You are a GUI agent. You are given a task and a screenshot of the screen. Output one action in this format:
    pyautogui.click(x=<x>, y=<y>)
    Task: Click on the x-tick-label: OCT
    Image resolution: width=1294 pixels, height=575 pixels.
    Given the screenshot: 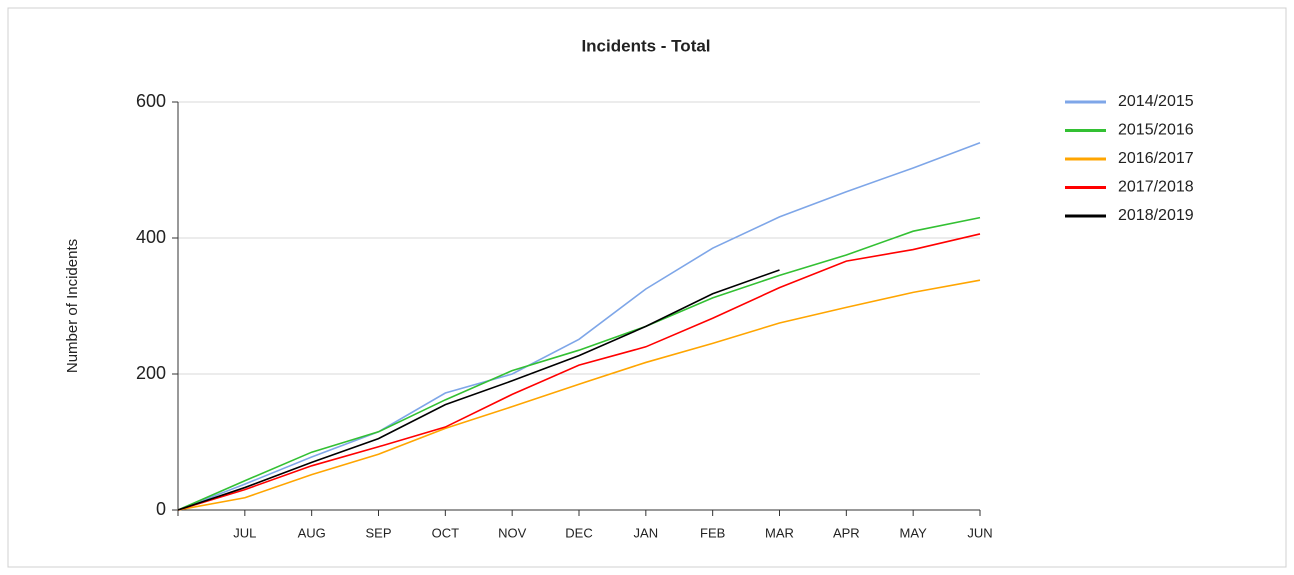 What is the action you would take?
    pyautogui.click(x=446, y=532)
    